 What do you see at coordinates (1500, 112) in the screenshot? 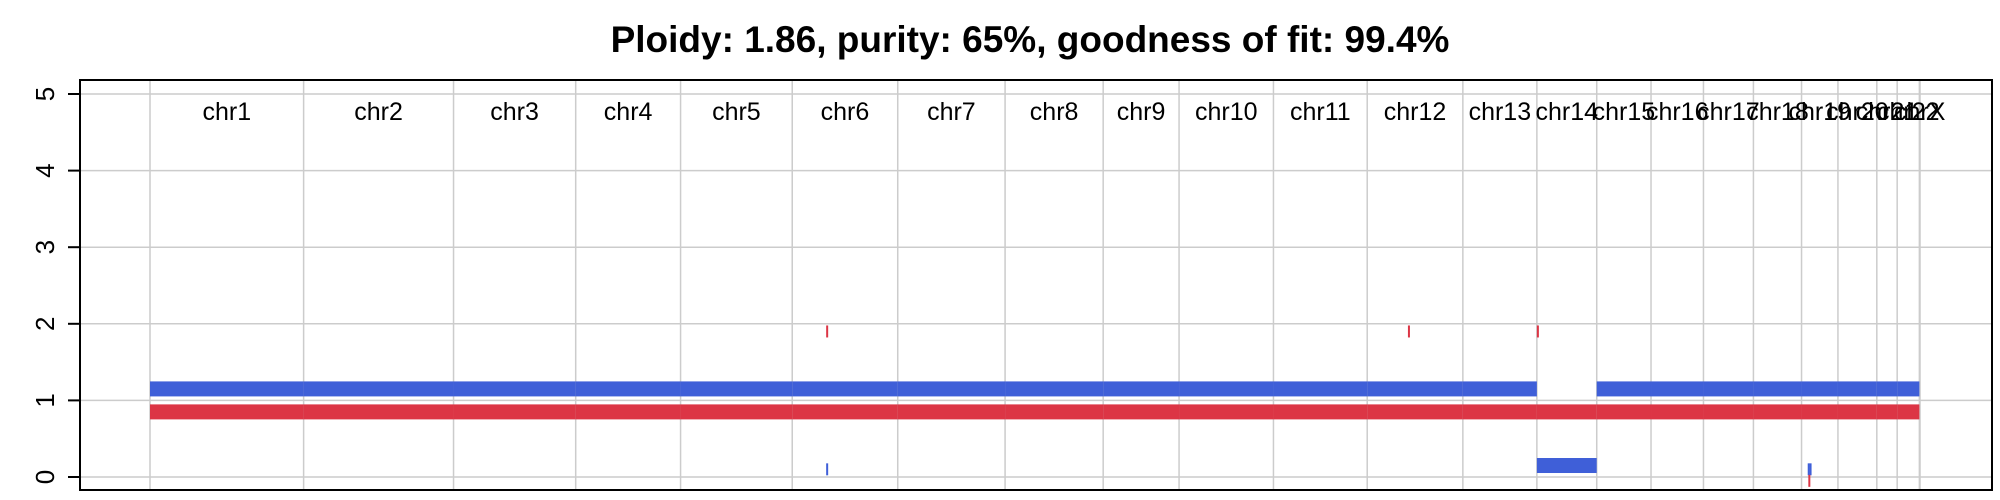
I see `chromosome-label-chr13: chr13` at bounding box center [1500, 112].